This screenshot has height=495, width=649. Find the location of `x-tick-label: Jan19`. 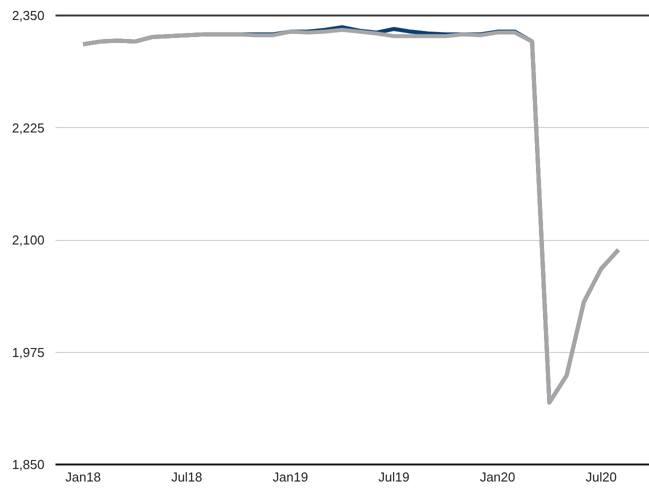

x-tick-label: Jan19 is located at coordinates (290, 477).